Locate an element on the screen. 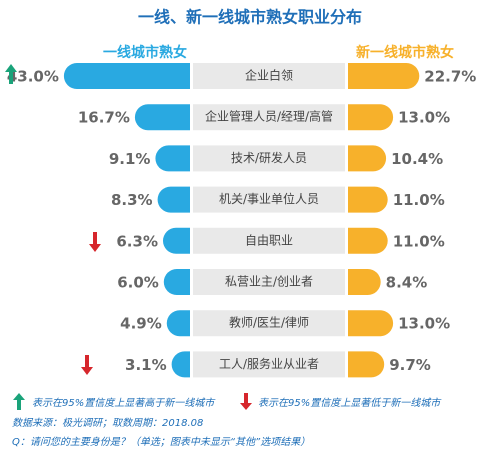  value-label: 22.7% is located at coordinates (450, 77).